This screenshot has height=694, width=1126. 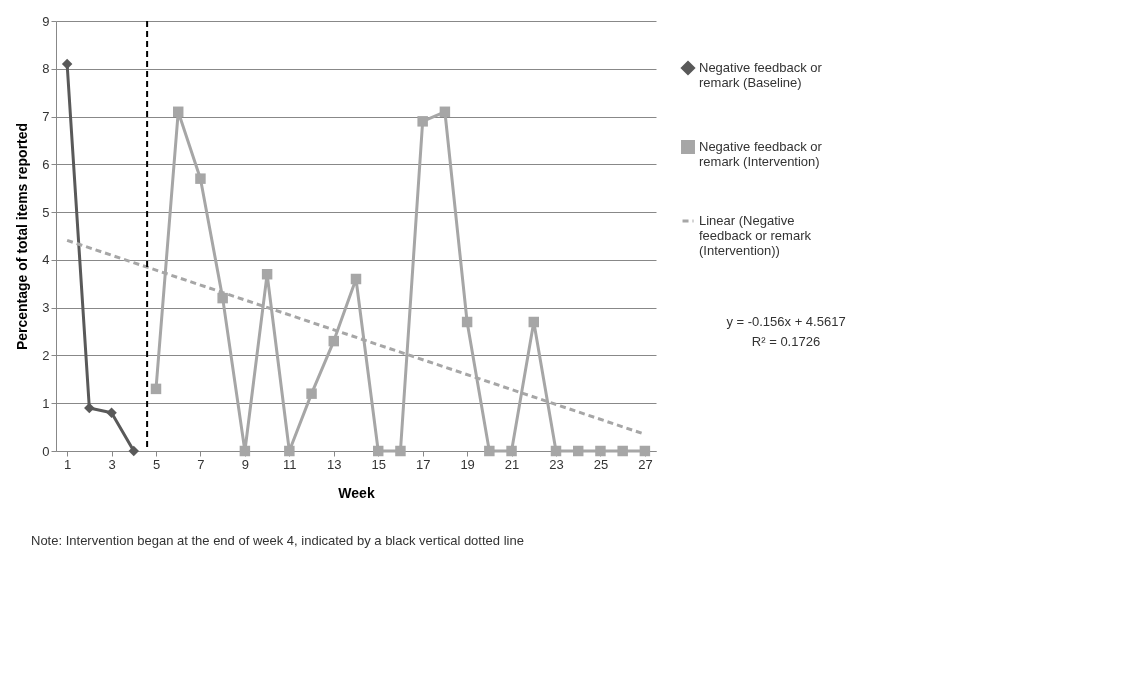 What do you see at coordinates (46, 212) in the screenshot?
I see `y-tick-label: 5` at bounding box center [46, 212].